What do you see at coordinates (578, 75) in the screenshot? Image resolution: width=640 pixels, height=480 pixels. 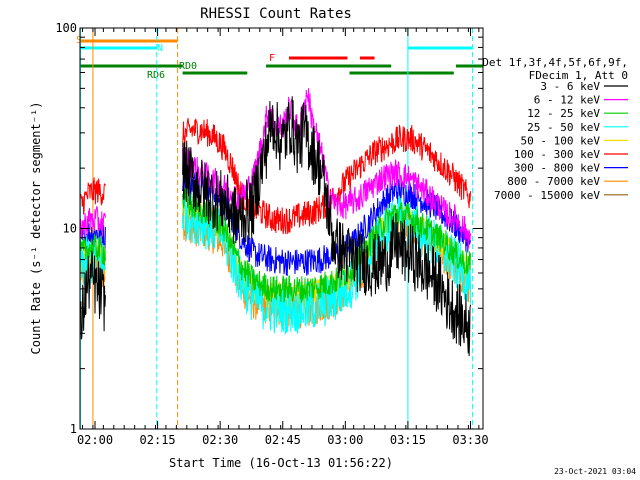 I see `legend-header-line-1: FDecim 1, Att 0` at bounding box center [578, 75].